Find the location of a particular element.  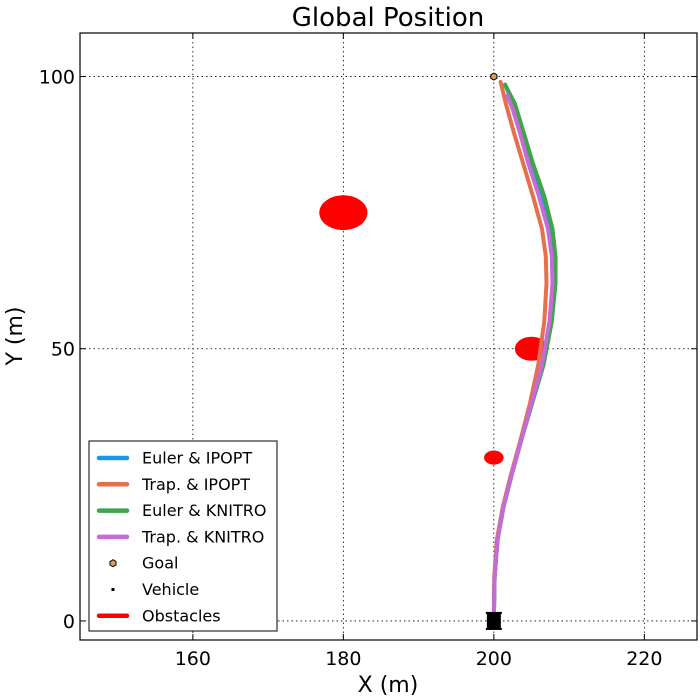

y-tick-label: 100 is located at coordinates (57, 78).